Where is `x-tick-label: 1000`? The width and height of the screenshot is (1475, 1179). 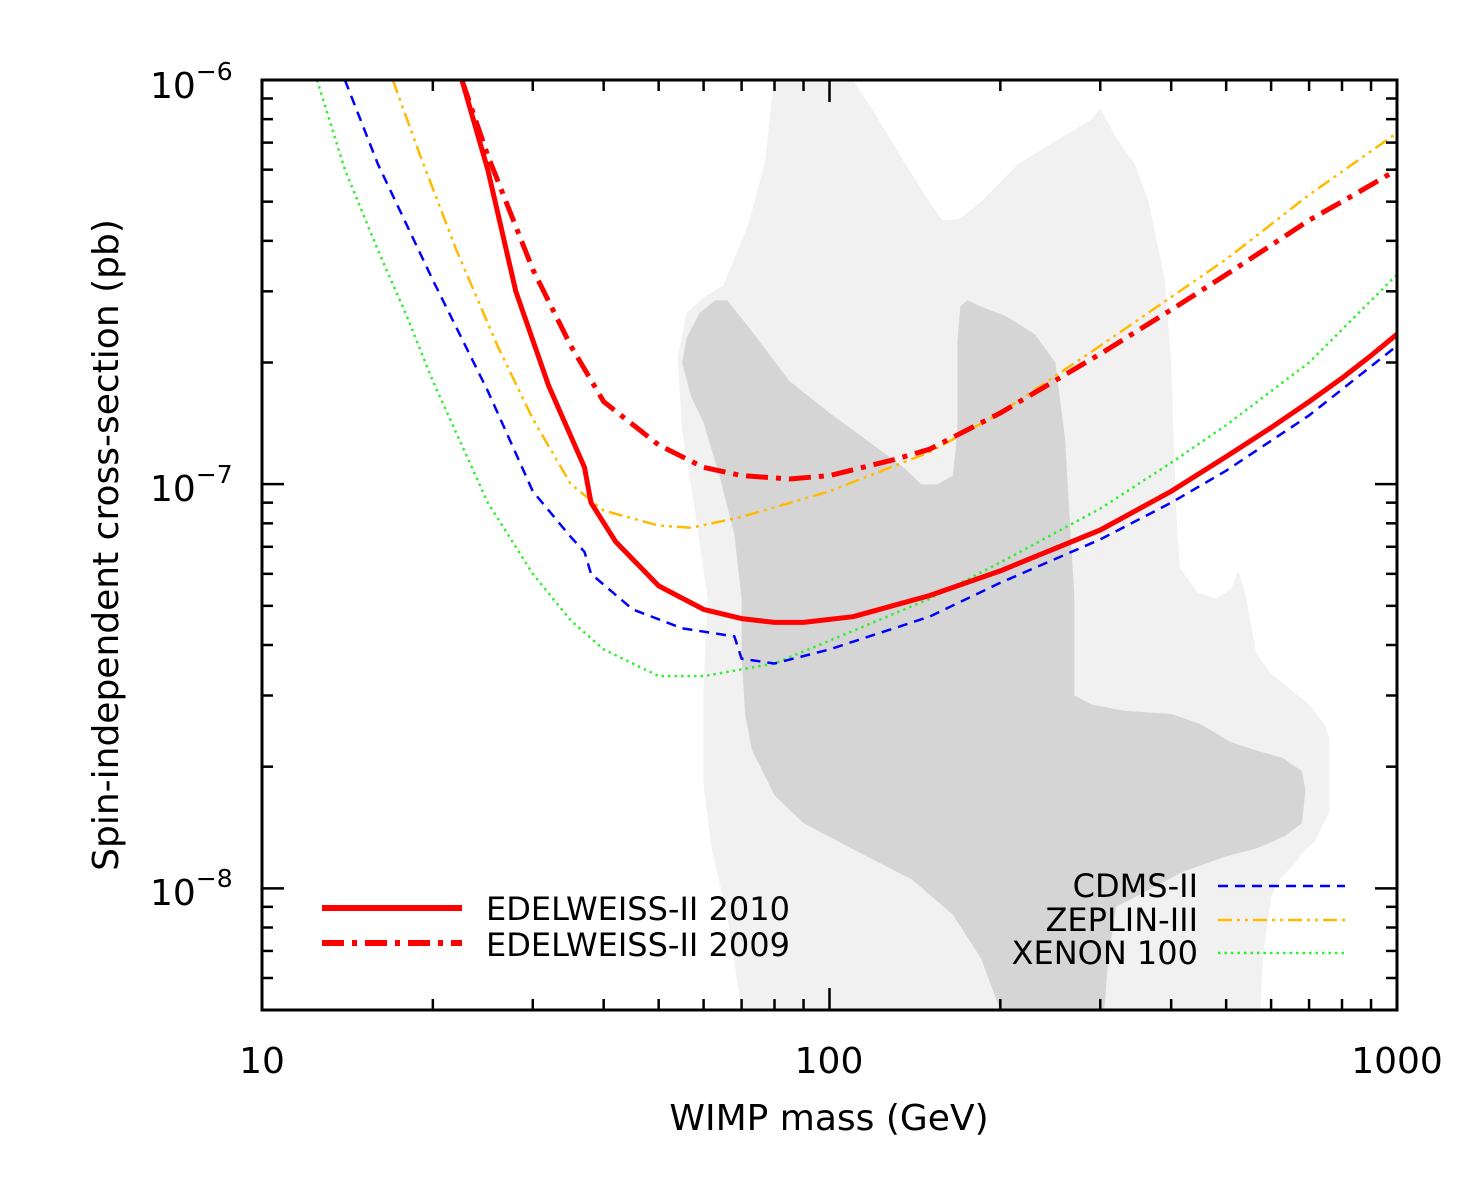
x-tick-label: 1000 is located at coordinates (1397, 1061).